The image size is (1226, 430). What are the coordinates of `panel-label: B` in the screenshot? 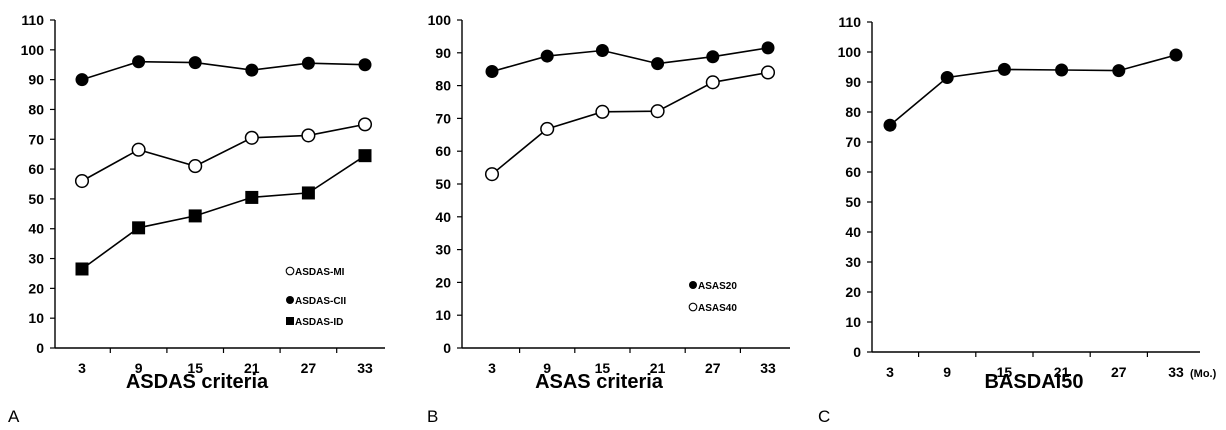 It's located at (432, 416).